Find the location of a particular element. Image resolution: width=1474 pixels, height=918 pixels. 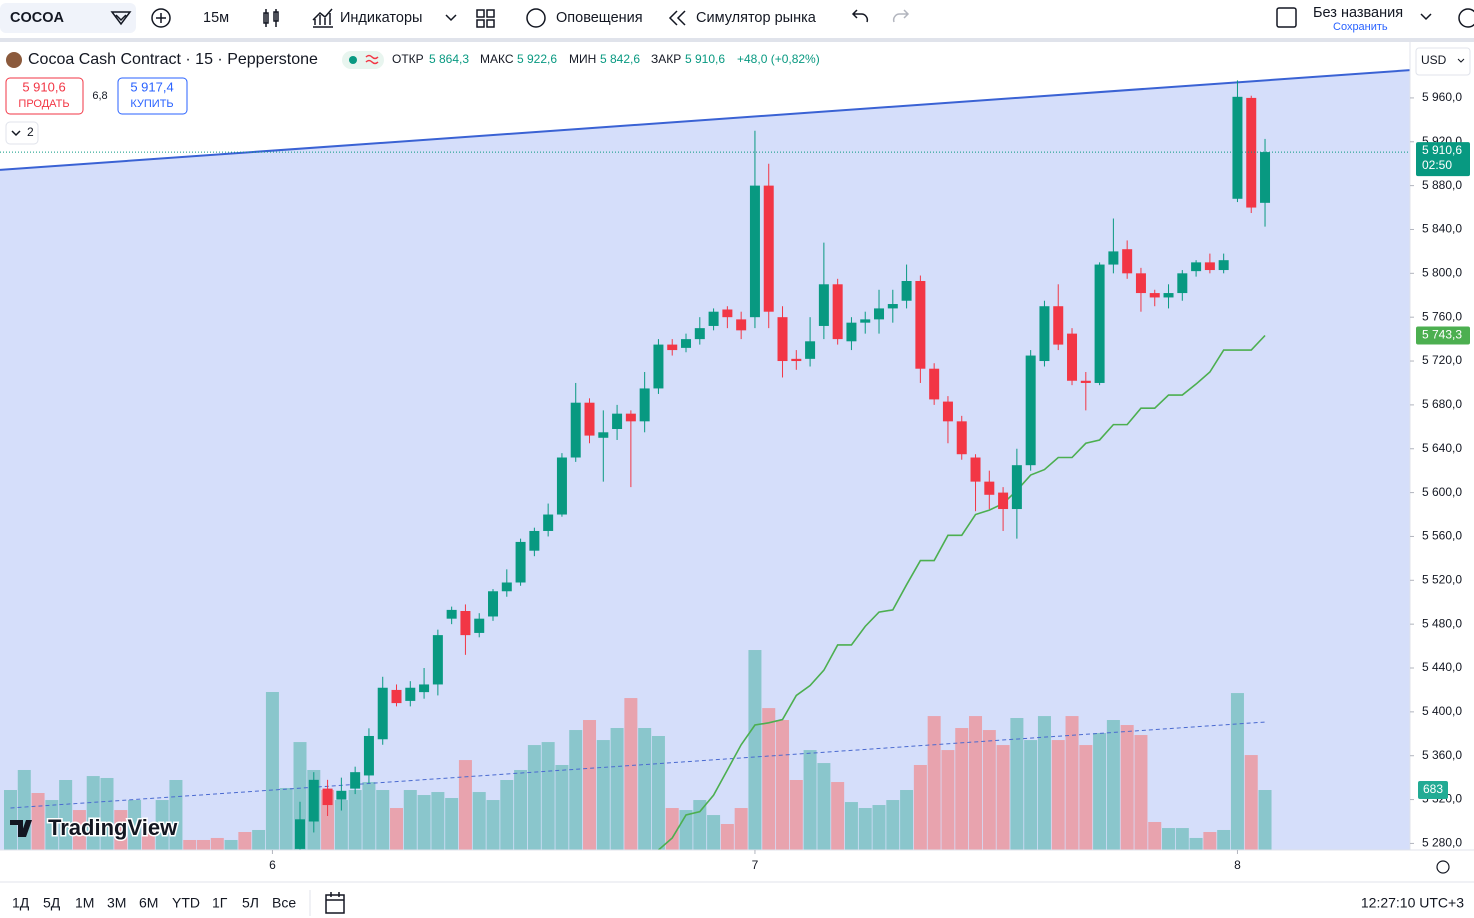

layout-name: Без названия is located at coordinates (1358, 13).